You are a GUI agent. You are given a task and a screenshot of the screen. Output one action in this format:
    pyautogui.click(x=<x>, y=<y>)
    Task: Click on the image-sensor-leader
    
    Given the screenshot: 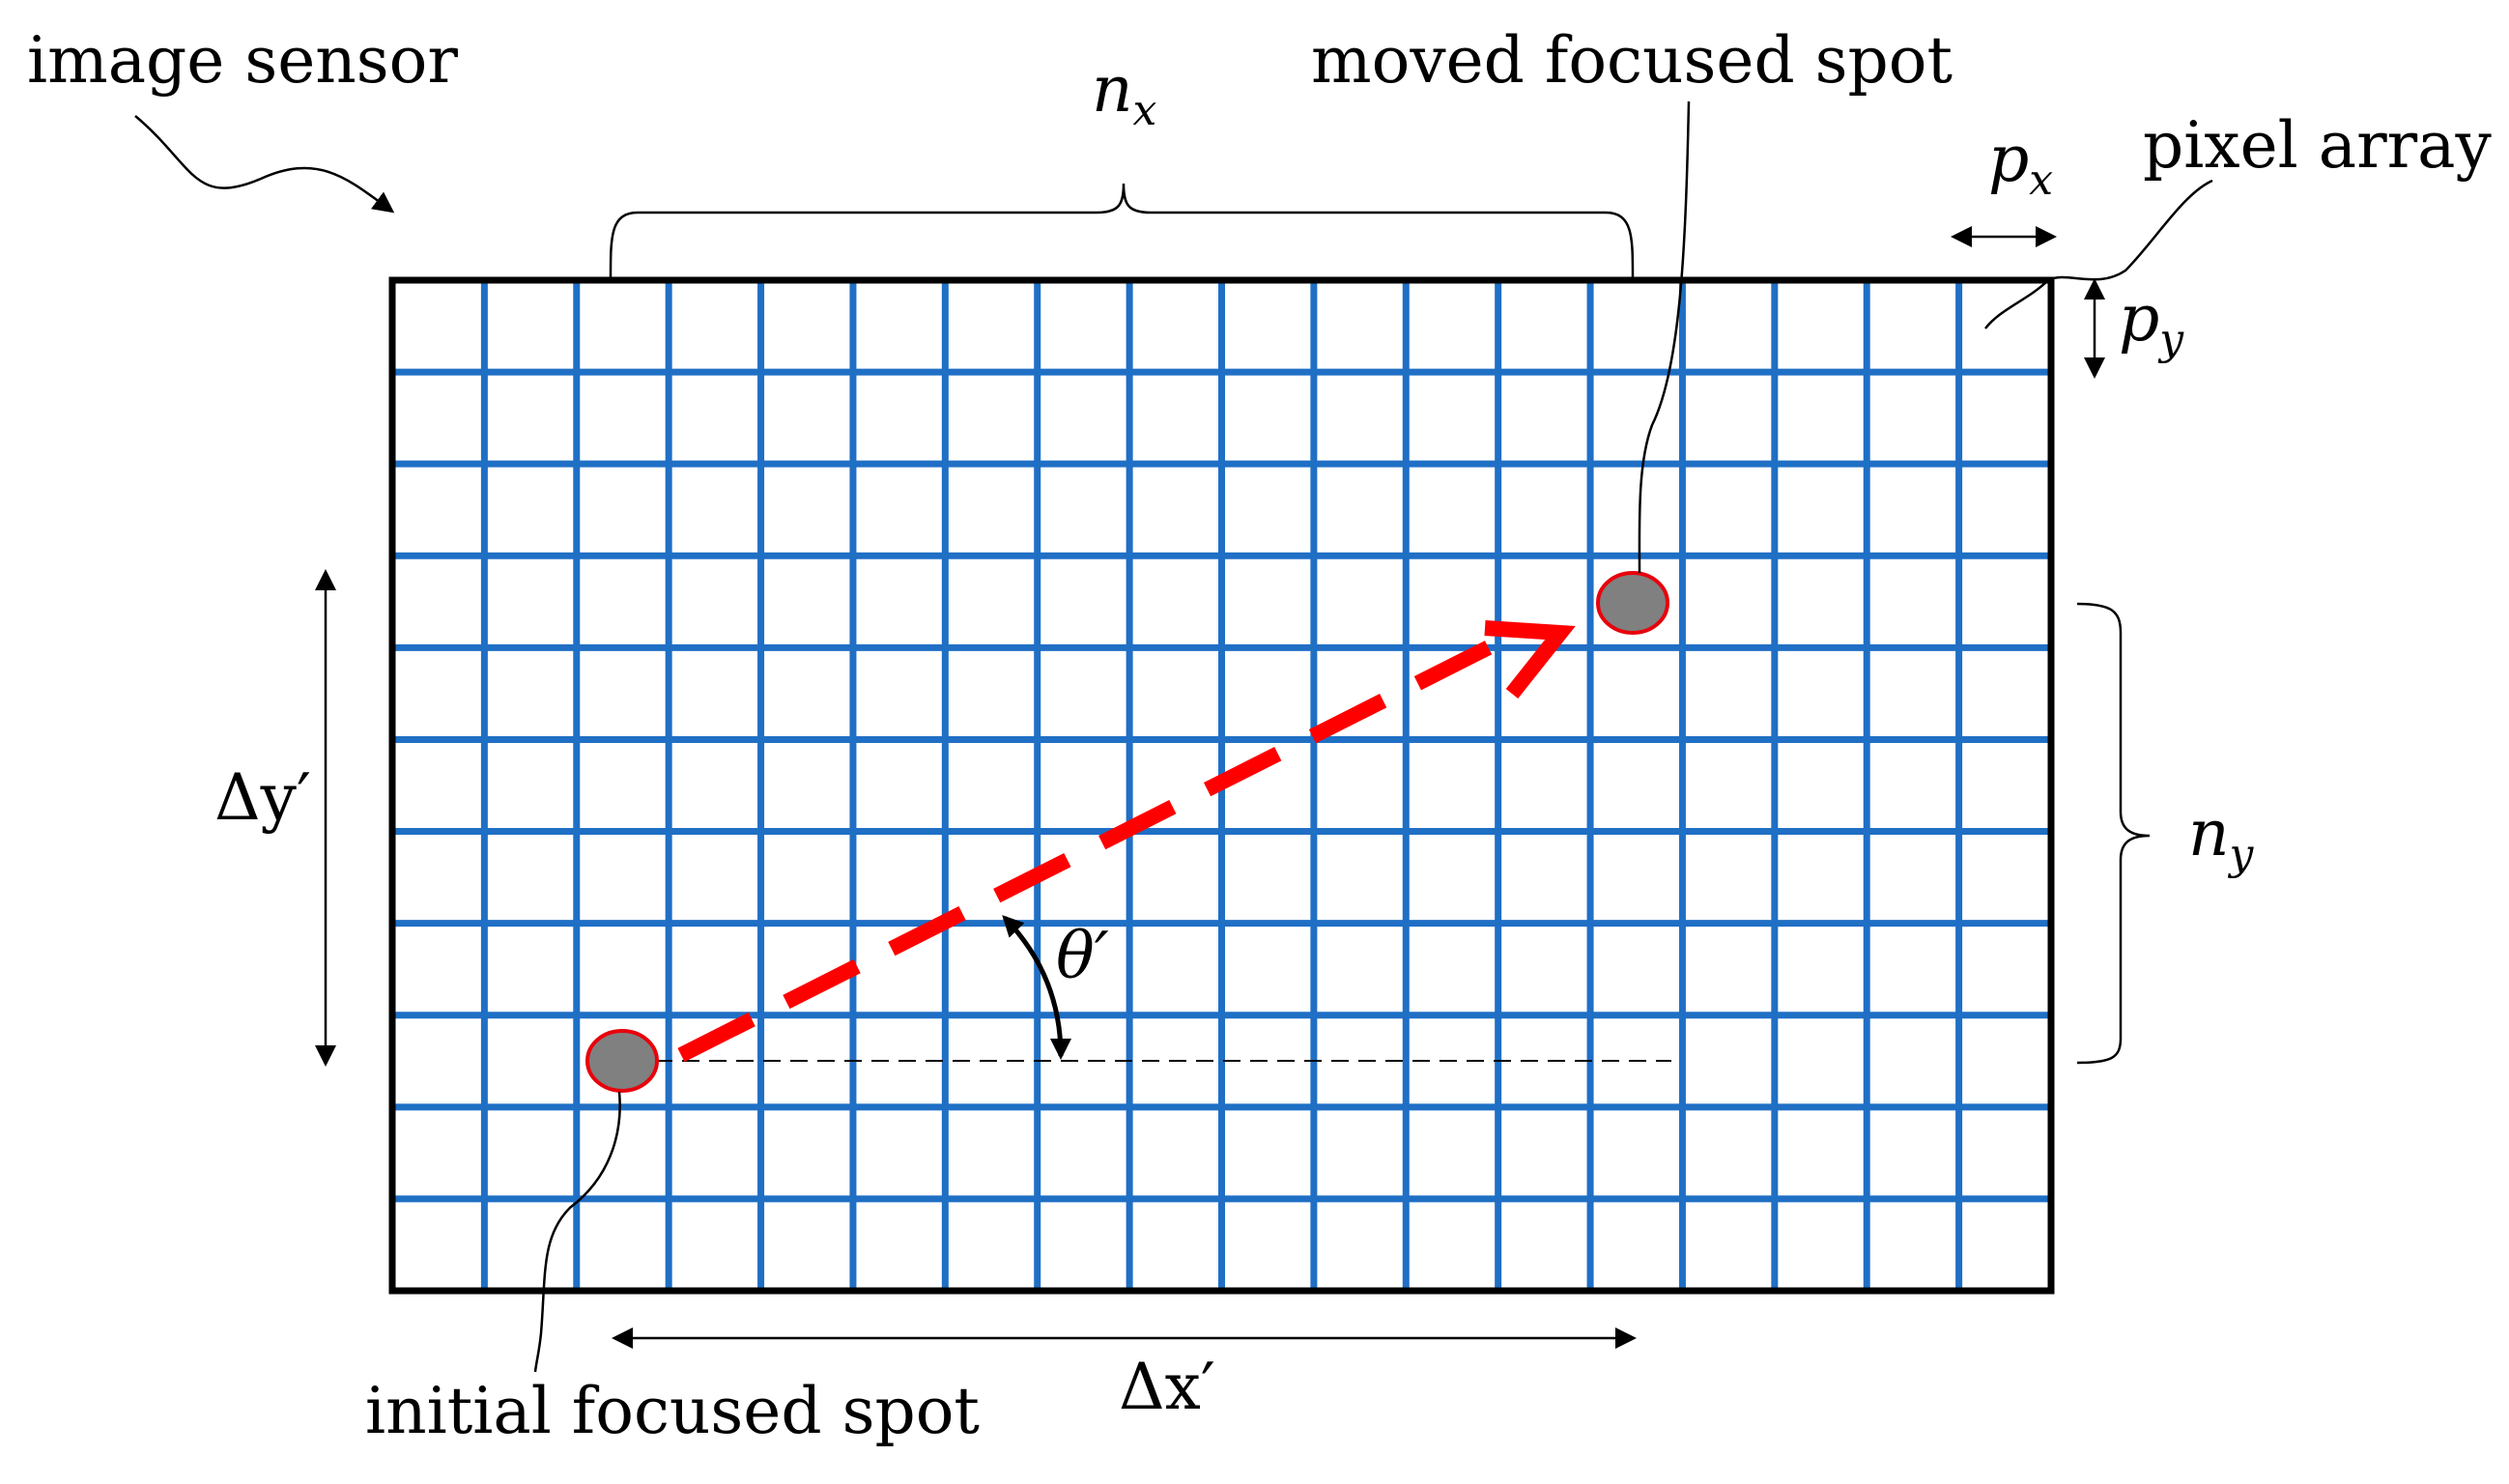 What is the action you would take?
    pyautogui.click(x=264, y=164)
    